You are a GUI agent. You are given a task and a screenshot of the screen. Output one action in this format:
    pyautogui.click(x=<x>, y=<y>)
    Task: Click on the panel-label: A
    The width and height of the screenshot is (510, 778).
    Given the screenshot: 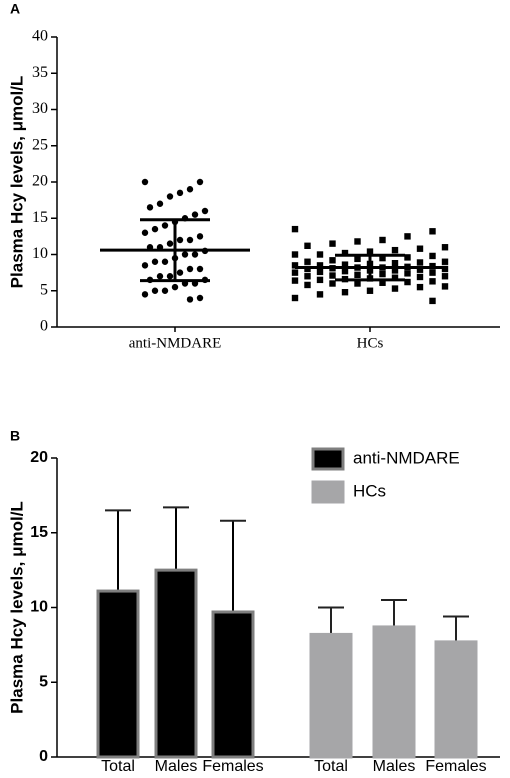 What is the action you would take?
    pyautogui.click(x=15, y=9)
    